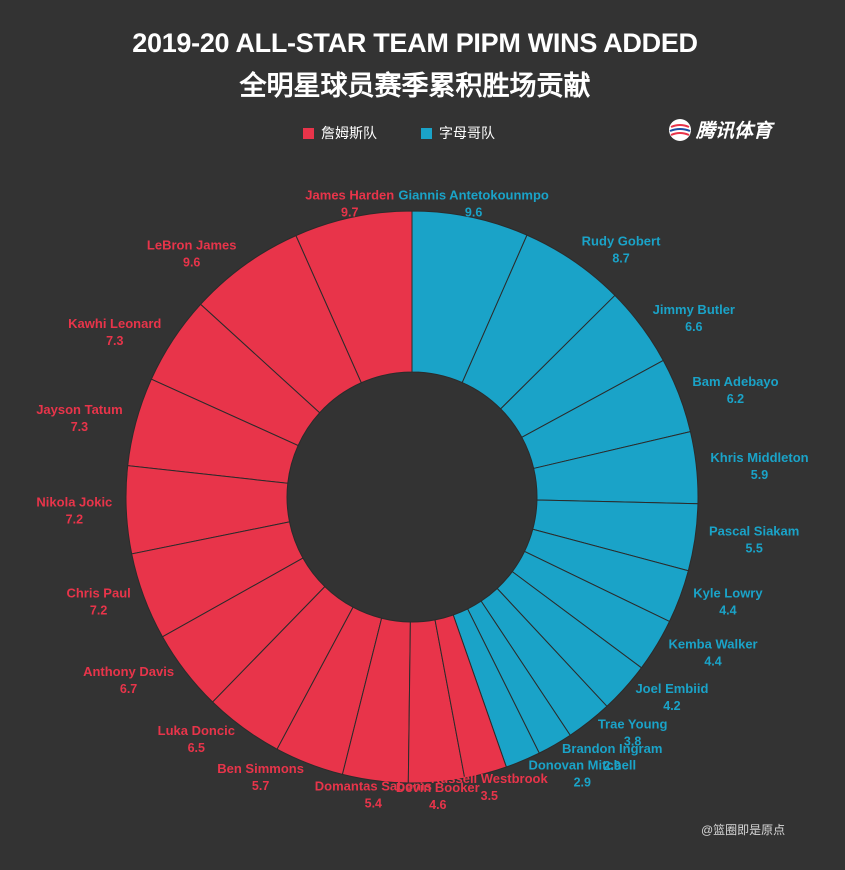 This screenshot has height=870, width=845. I want to click on slice-devin-booker, so click(436, 701).